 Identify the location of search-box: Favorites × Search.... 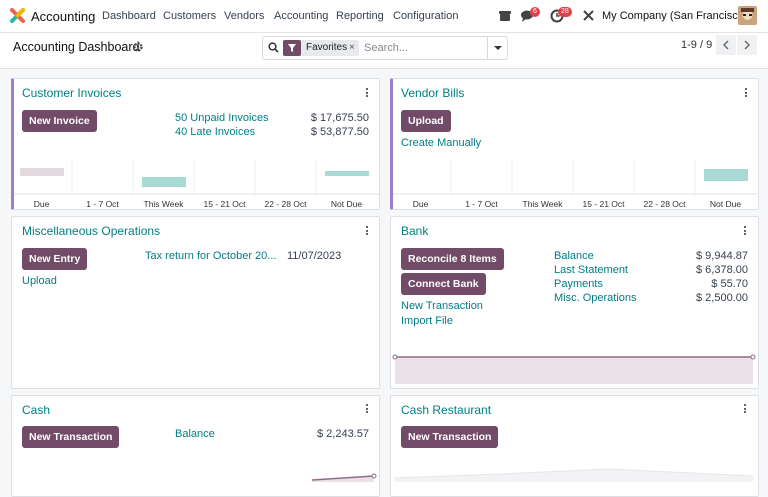
(385, 48).